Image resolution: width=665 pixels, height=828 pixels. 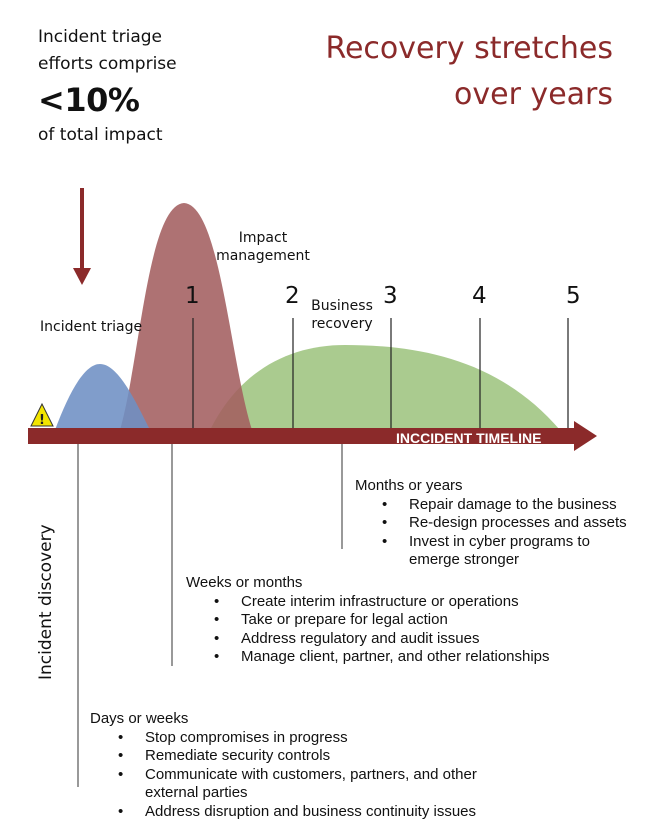 I want to click on incident-triage-label: Incident triage, so click(x=91, y=327).